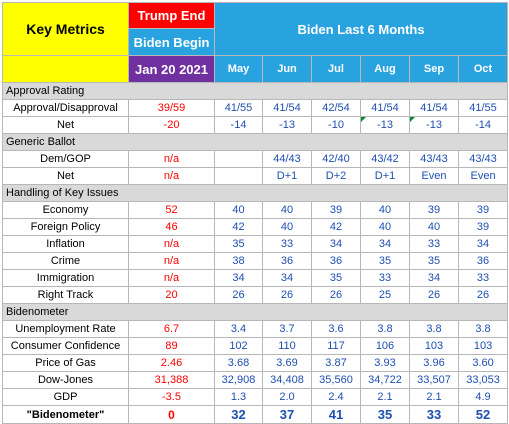 The height and width of the screenshot is (424, 509). I want to click on month-value: 2.4, so click(336, 397).